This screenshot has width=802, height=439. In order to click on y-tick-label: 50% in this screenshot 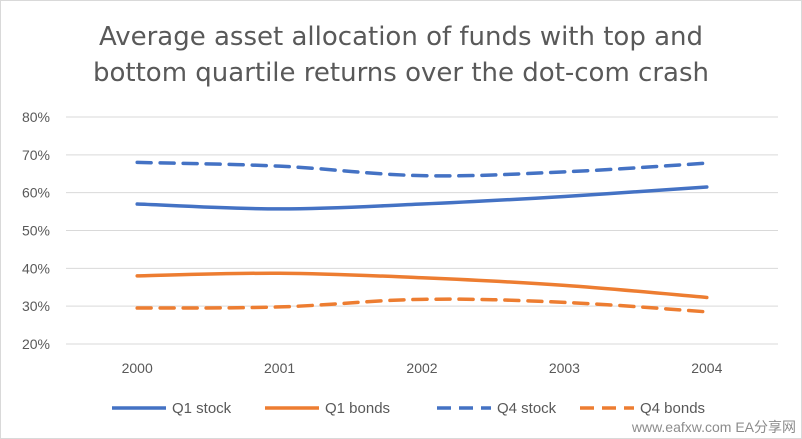, I will do `click(36, 231)`.